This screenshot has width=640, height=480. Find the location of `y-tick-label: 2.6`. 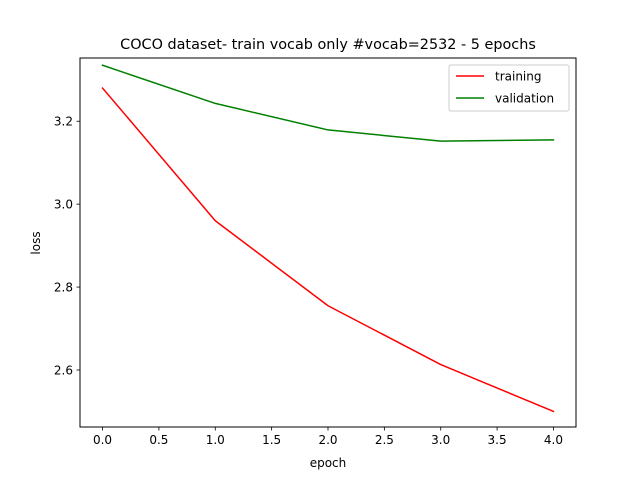

y-tick-label: 2.6 is located at coordinates (63, 370).